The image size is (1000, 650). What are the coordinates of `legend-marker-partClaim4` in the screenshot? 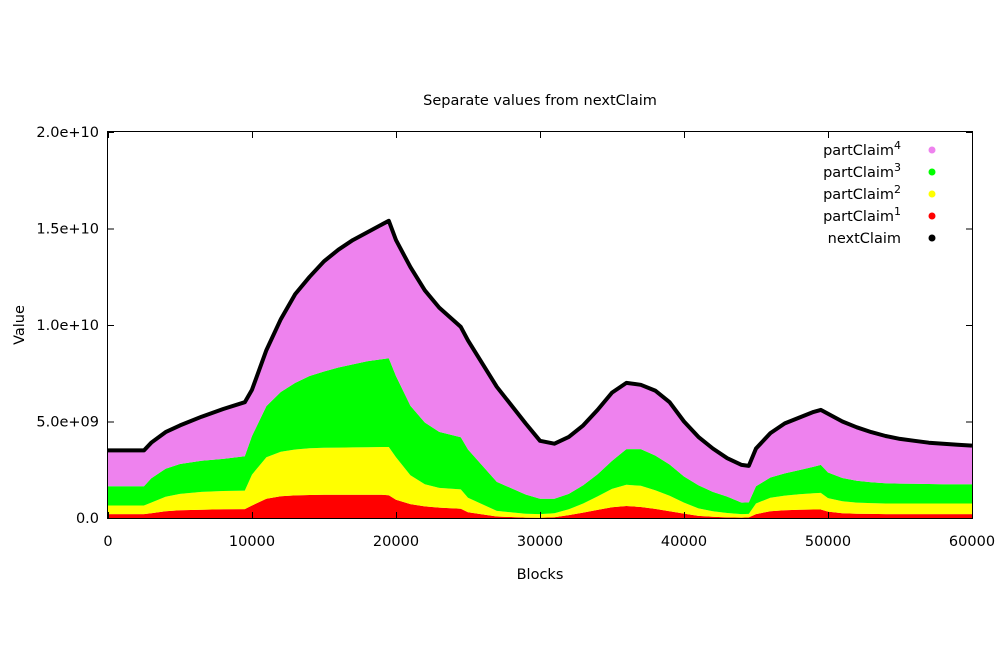 It's located at (932, 150).